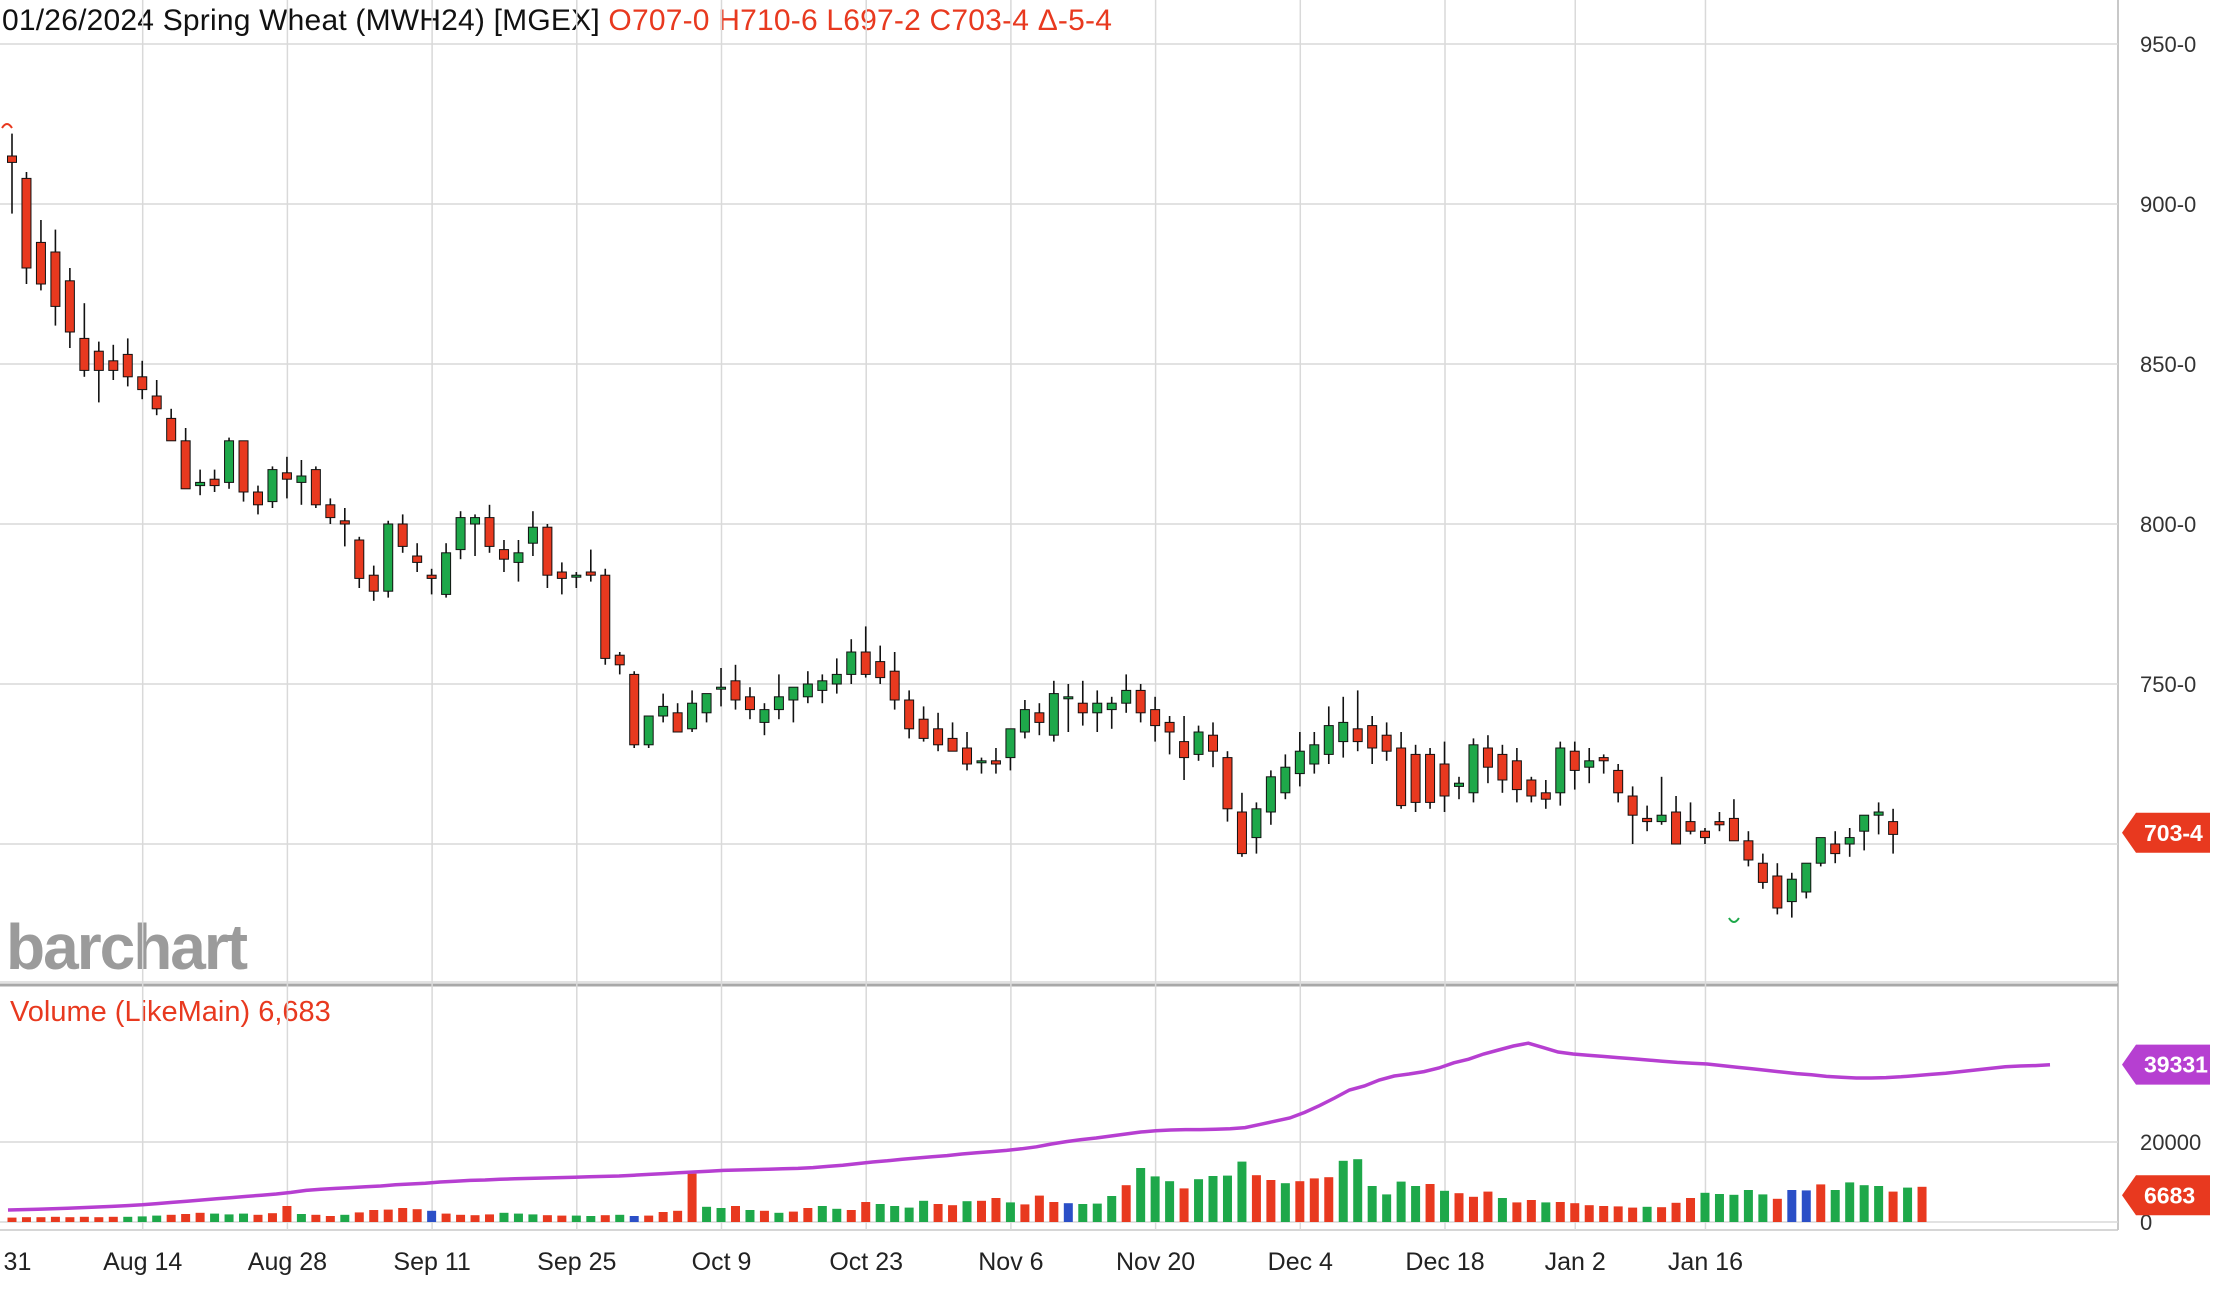  Describe the element at coordinates (2168, 364) in the screenshot. I see `price-tick-label: 850-0` at that location.